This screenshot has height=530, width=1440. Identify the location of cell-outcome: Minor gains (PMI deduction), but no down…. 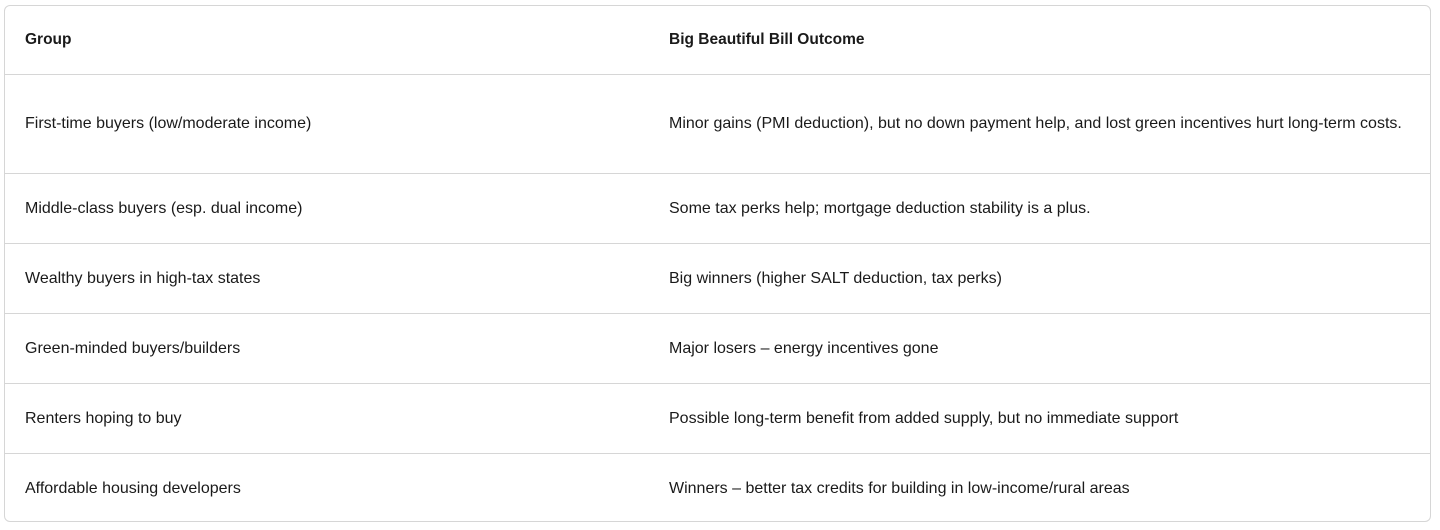
(1039, 124).